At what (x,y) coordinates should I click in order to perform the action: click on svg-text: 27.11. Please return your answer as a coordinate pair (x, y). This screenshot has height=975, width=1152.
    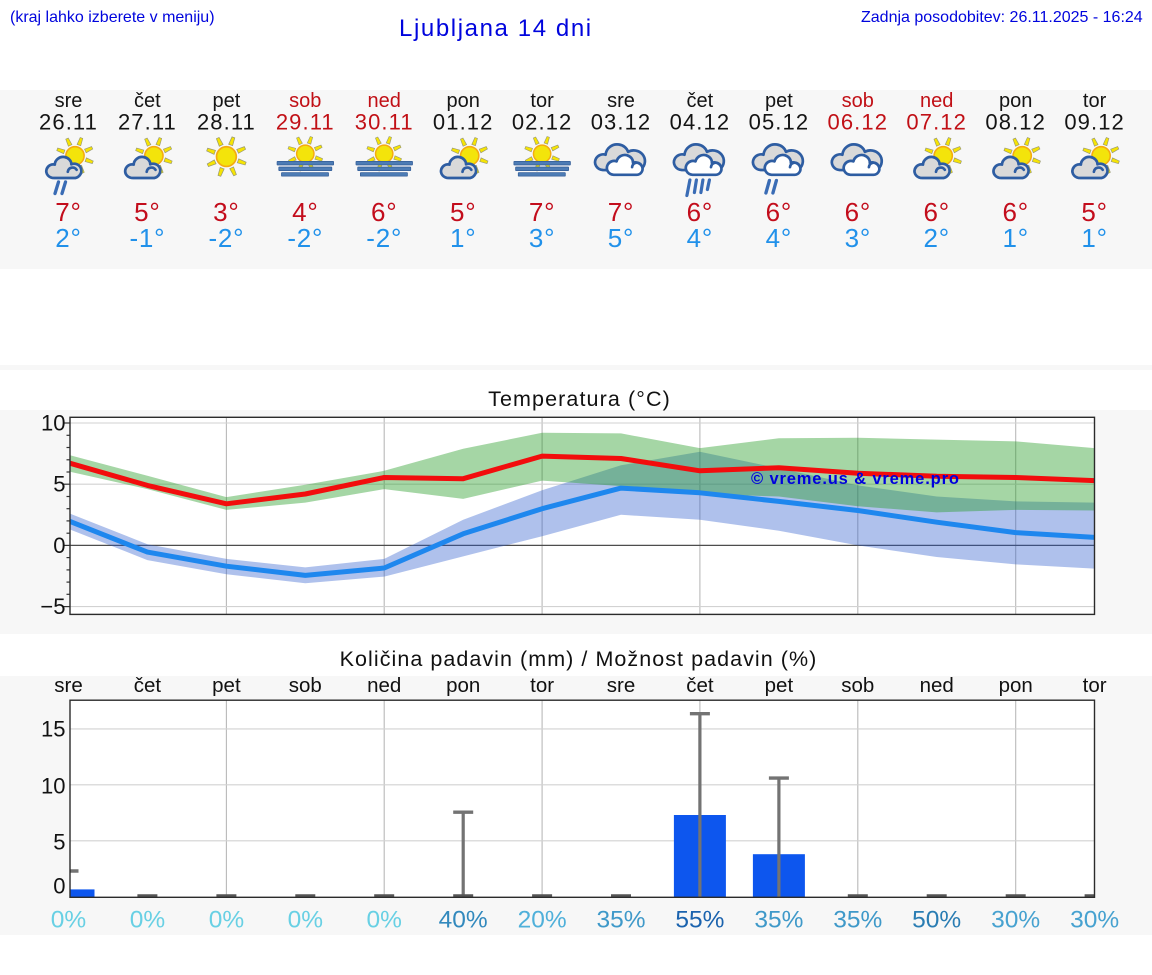
    Looking at the image, I should click on (147, 122).